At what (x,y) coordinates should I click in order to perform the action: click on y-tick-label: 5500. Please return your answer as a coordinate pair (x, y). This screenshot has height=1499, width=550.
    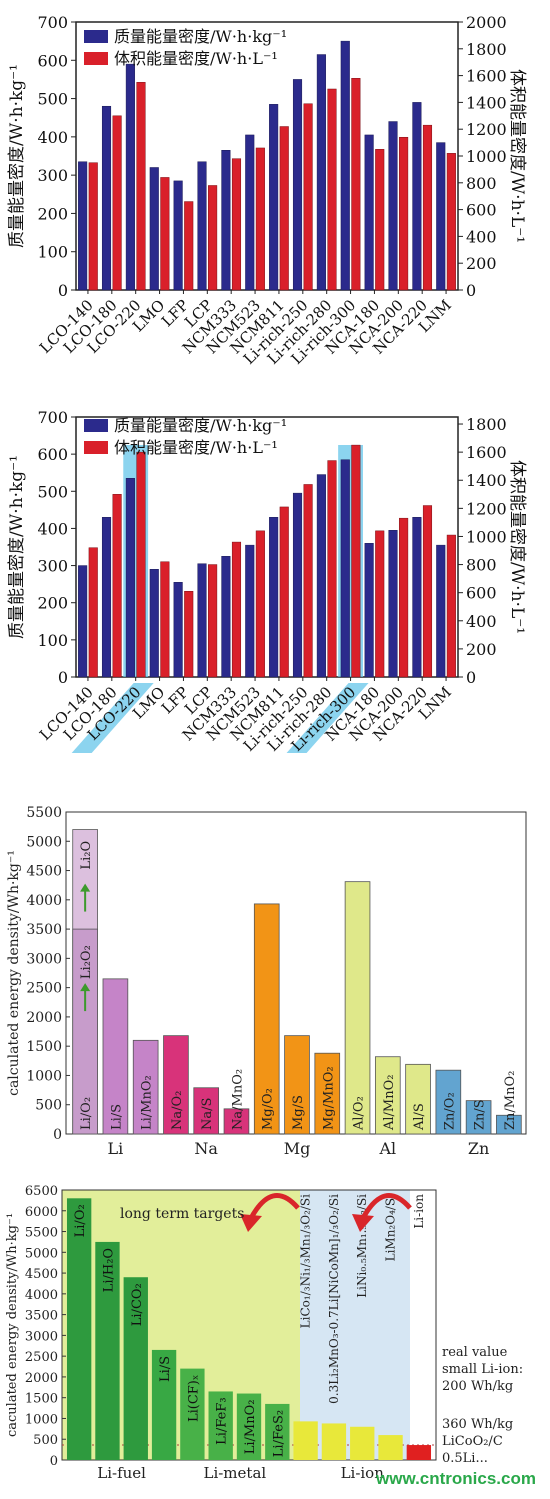
    Looking at the image, I should click on (44, 813).